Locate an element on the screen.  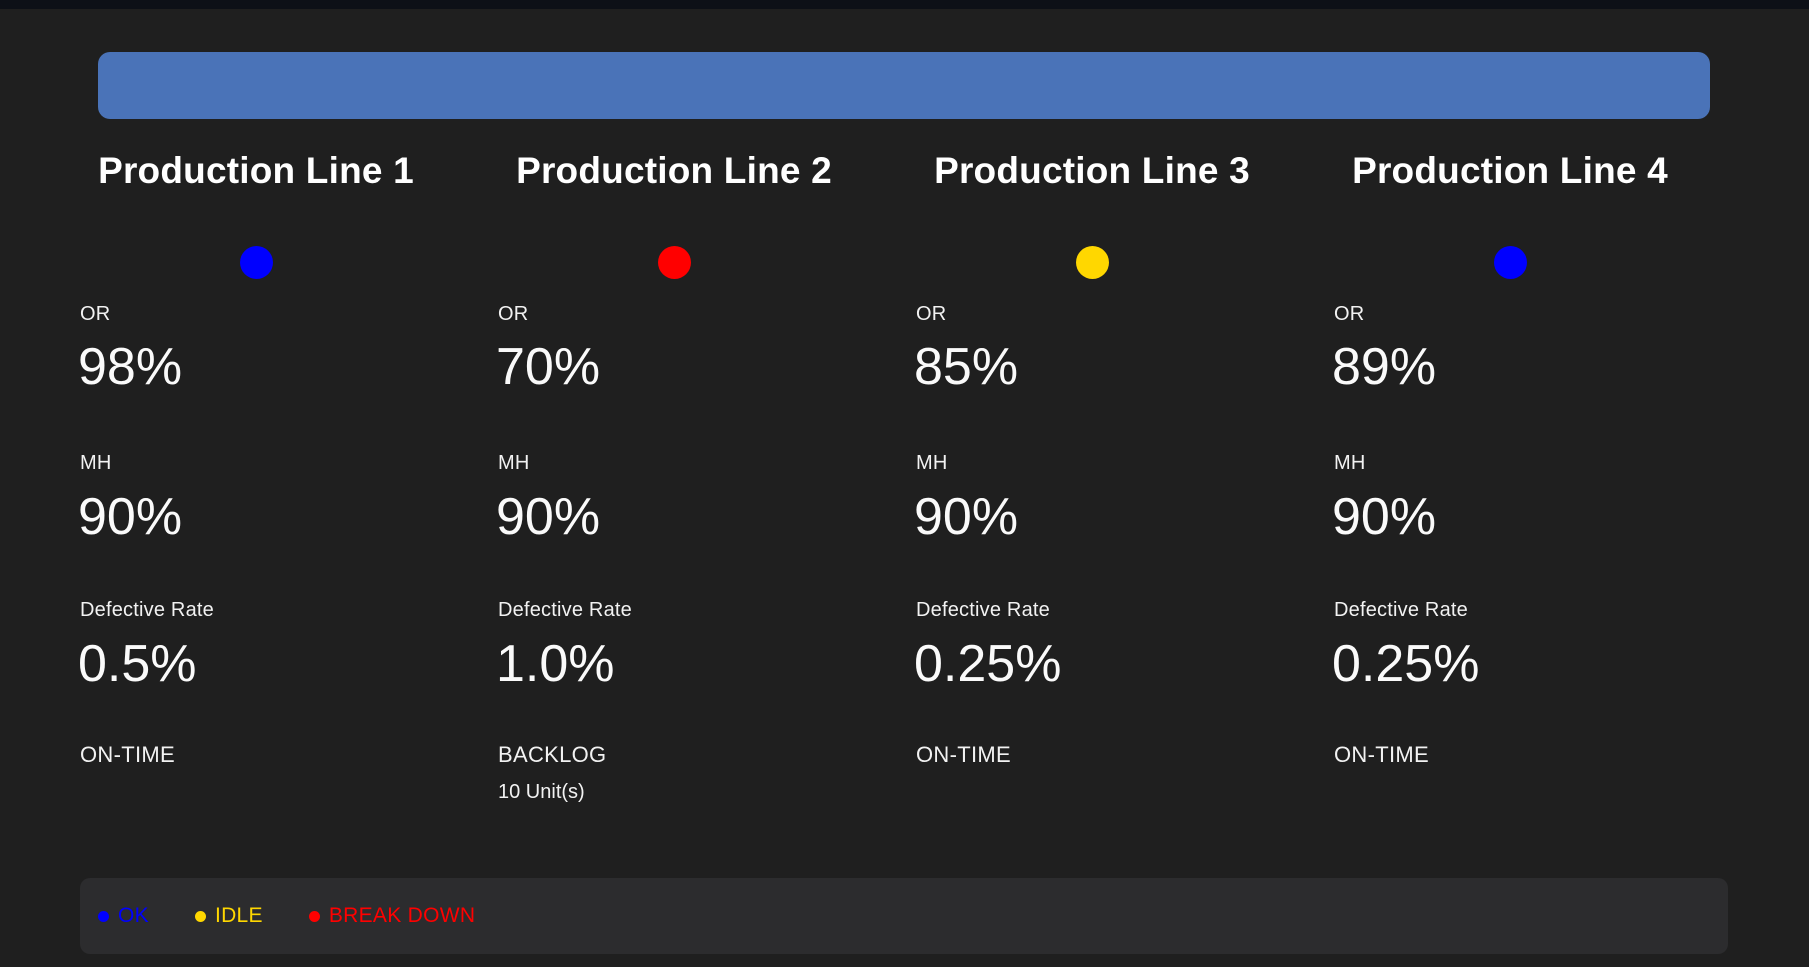
status-legend: OK IDLE BREAK DOWN is located at coordinates (904, 916).